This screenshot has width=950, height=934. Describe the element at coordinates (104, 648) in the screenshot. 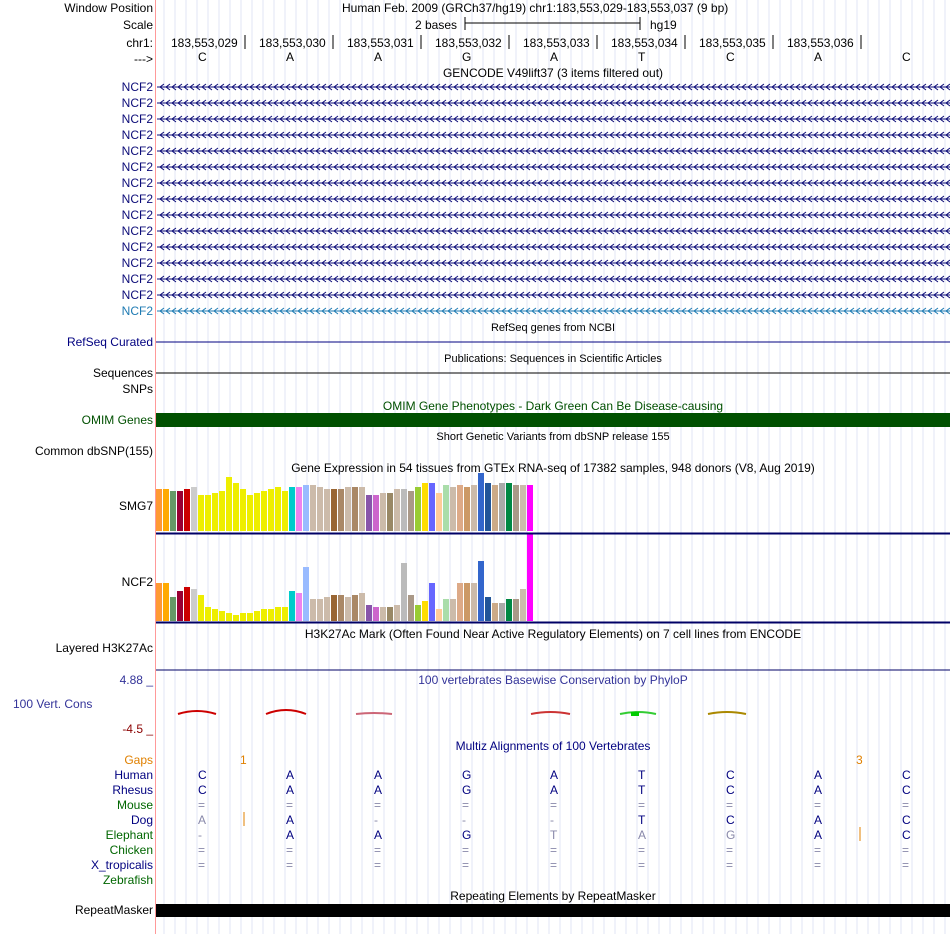

I see `h3k27ac-label: Layered H3K27Ac` at that location.